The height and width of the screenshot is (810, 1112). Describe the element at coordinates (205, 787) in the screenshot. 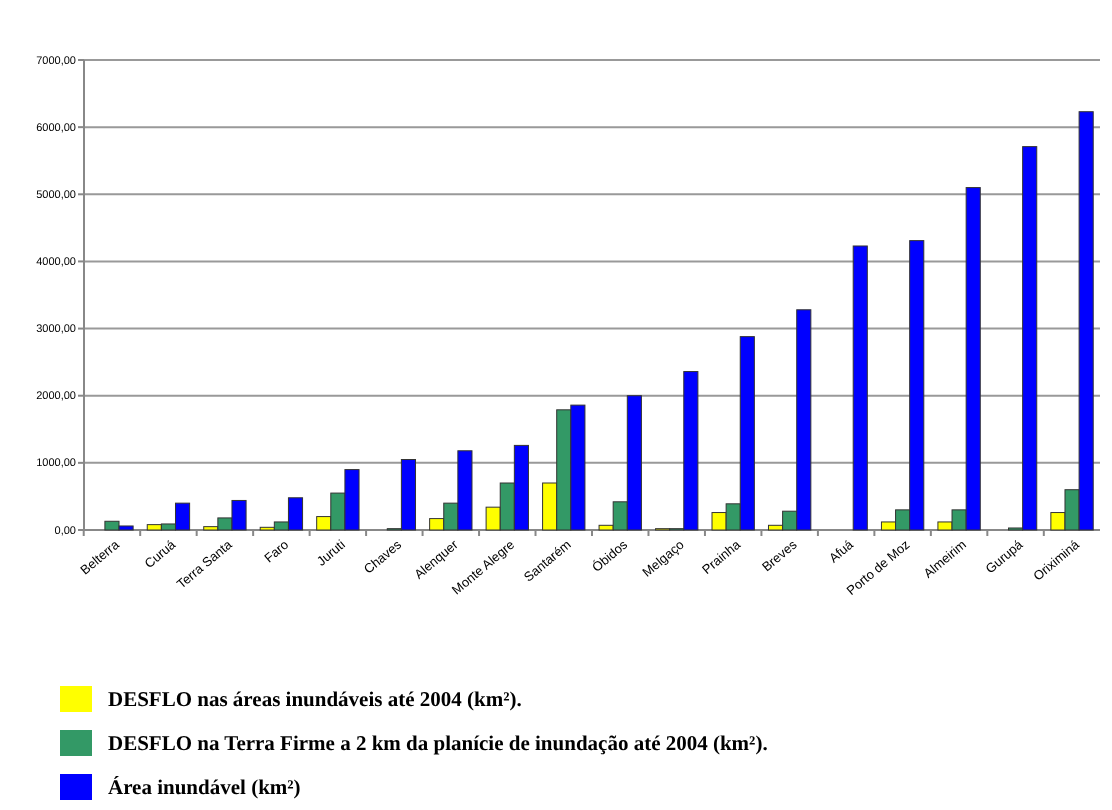

I see `legend-label: Área inundável (km²)` at that location.